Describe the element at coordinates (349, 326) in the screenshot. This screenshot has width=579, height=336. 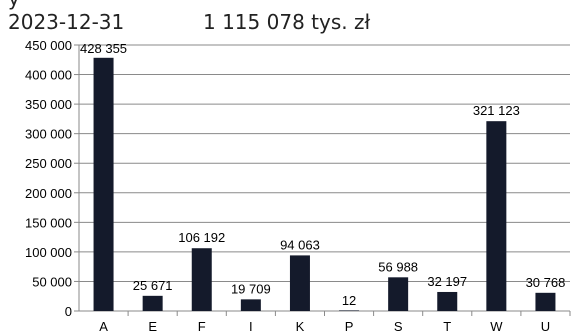
I see `category-label-P: P` at that location.